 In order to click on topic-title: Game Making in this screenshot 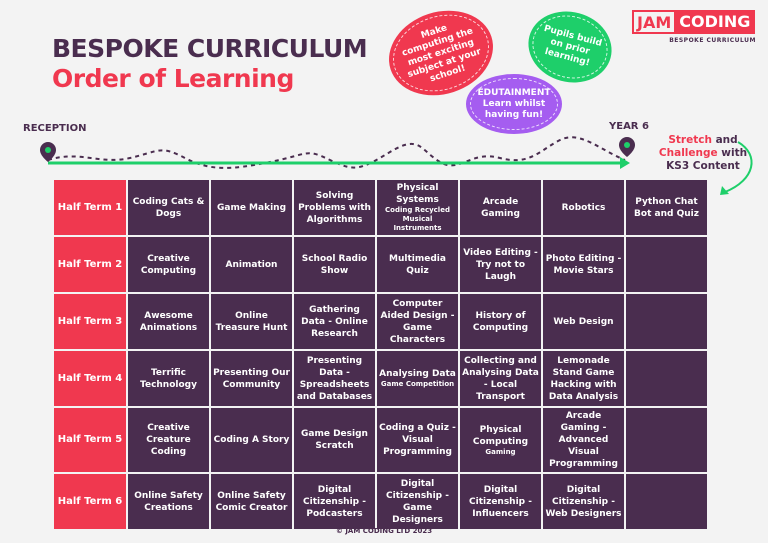, I will do `click(251, 207)`.